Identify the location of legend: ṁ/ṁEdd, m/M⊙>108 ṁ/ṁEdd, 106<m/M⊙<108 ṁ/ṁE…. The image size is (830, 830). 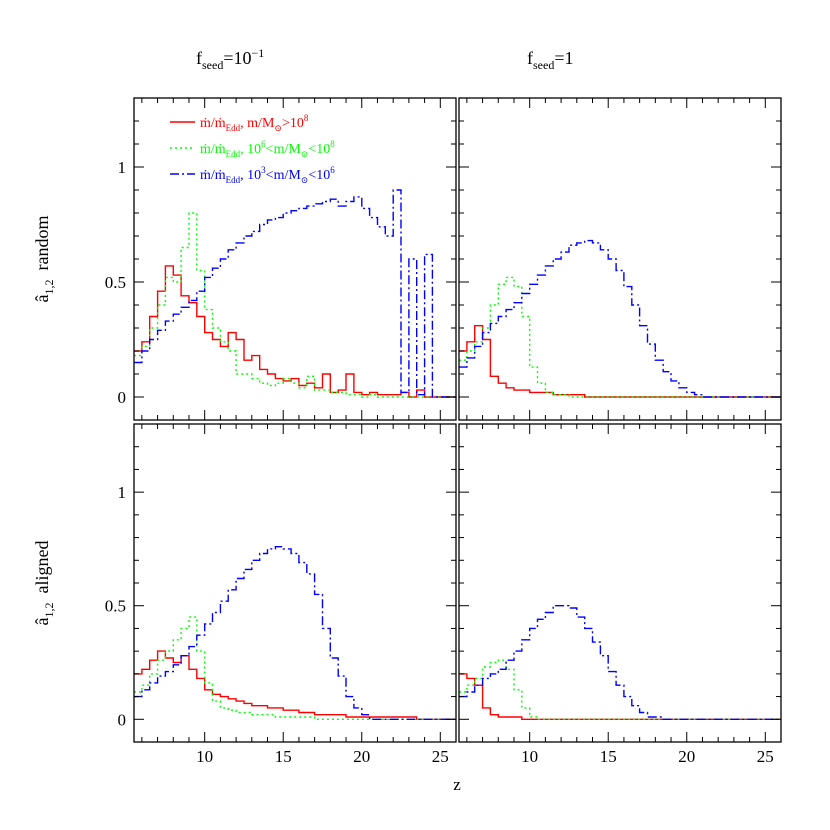
(252, 149).